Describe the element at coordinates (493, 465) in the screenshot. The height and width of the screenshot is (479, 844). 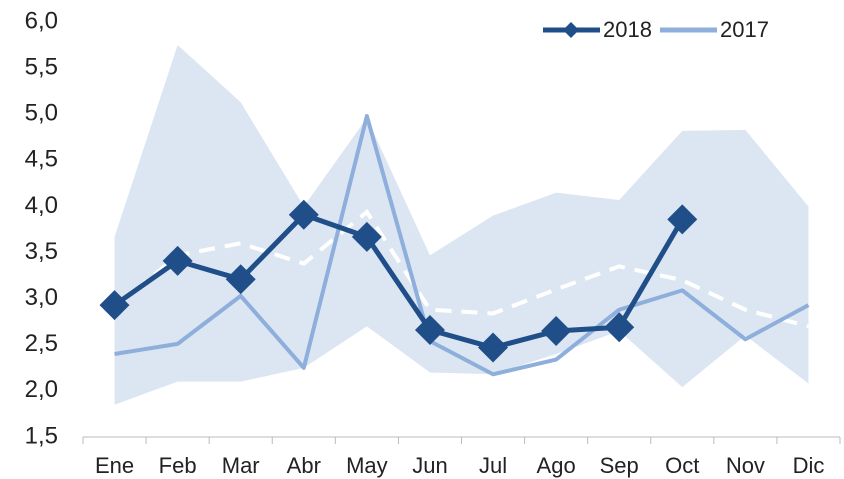
I see `x-tick-label: Jul` at that location.